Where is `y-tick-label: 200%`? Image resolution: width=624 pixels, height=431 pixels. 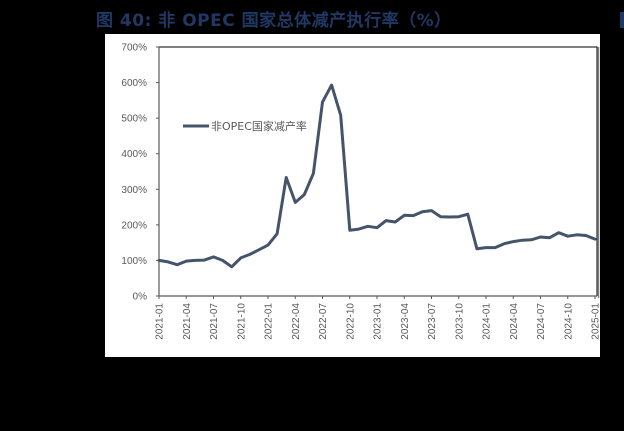 y-tick-label: 200% is located at coordinates (134, 225).